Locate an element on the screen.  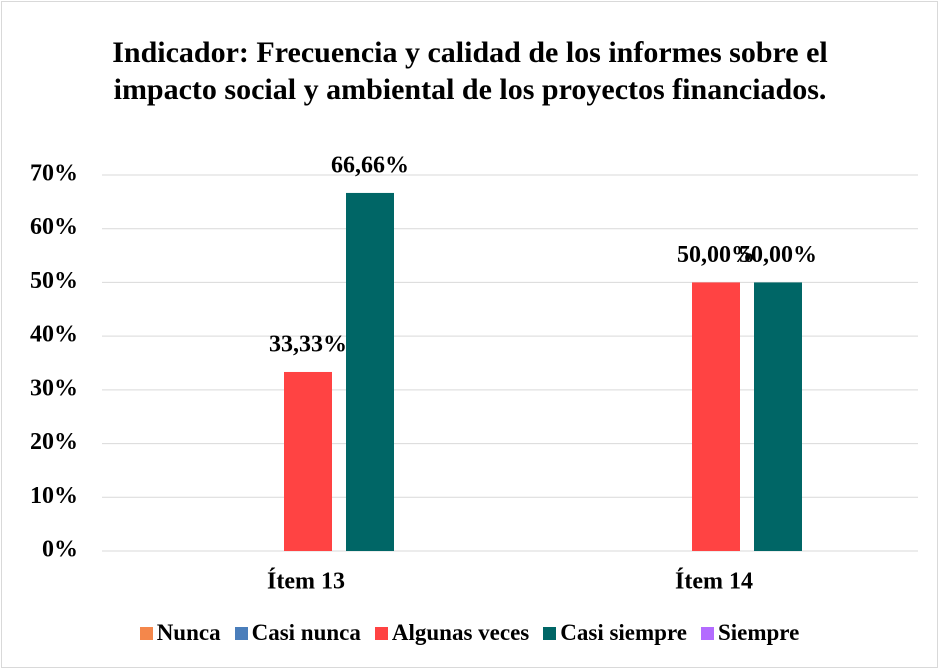
legend-item: Algunas veces is located at coordinates (452, 633).